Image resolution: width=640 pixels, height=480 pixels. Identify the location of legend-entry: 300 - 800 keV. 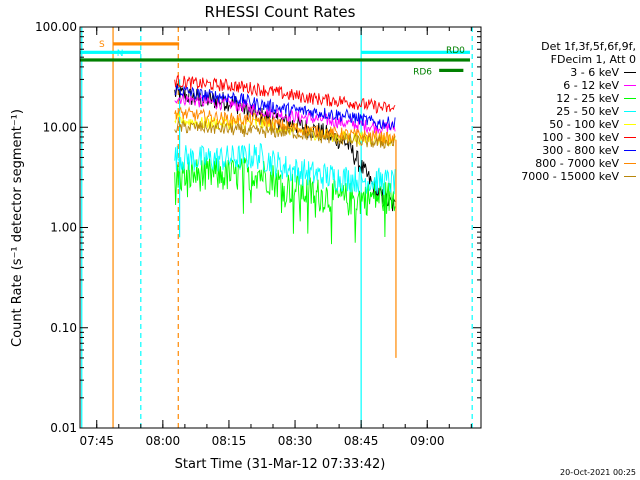
(558, 150).